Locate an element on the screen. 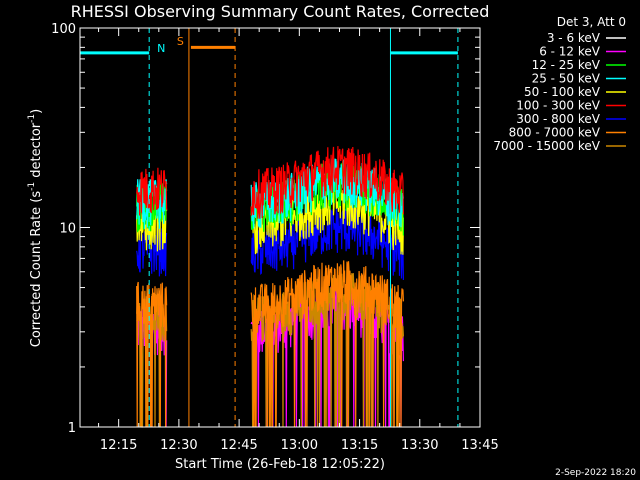 This screenshot has height=480, width=640. legend-label: 25 - 50 keV is located at coordinates (566, 79).